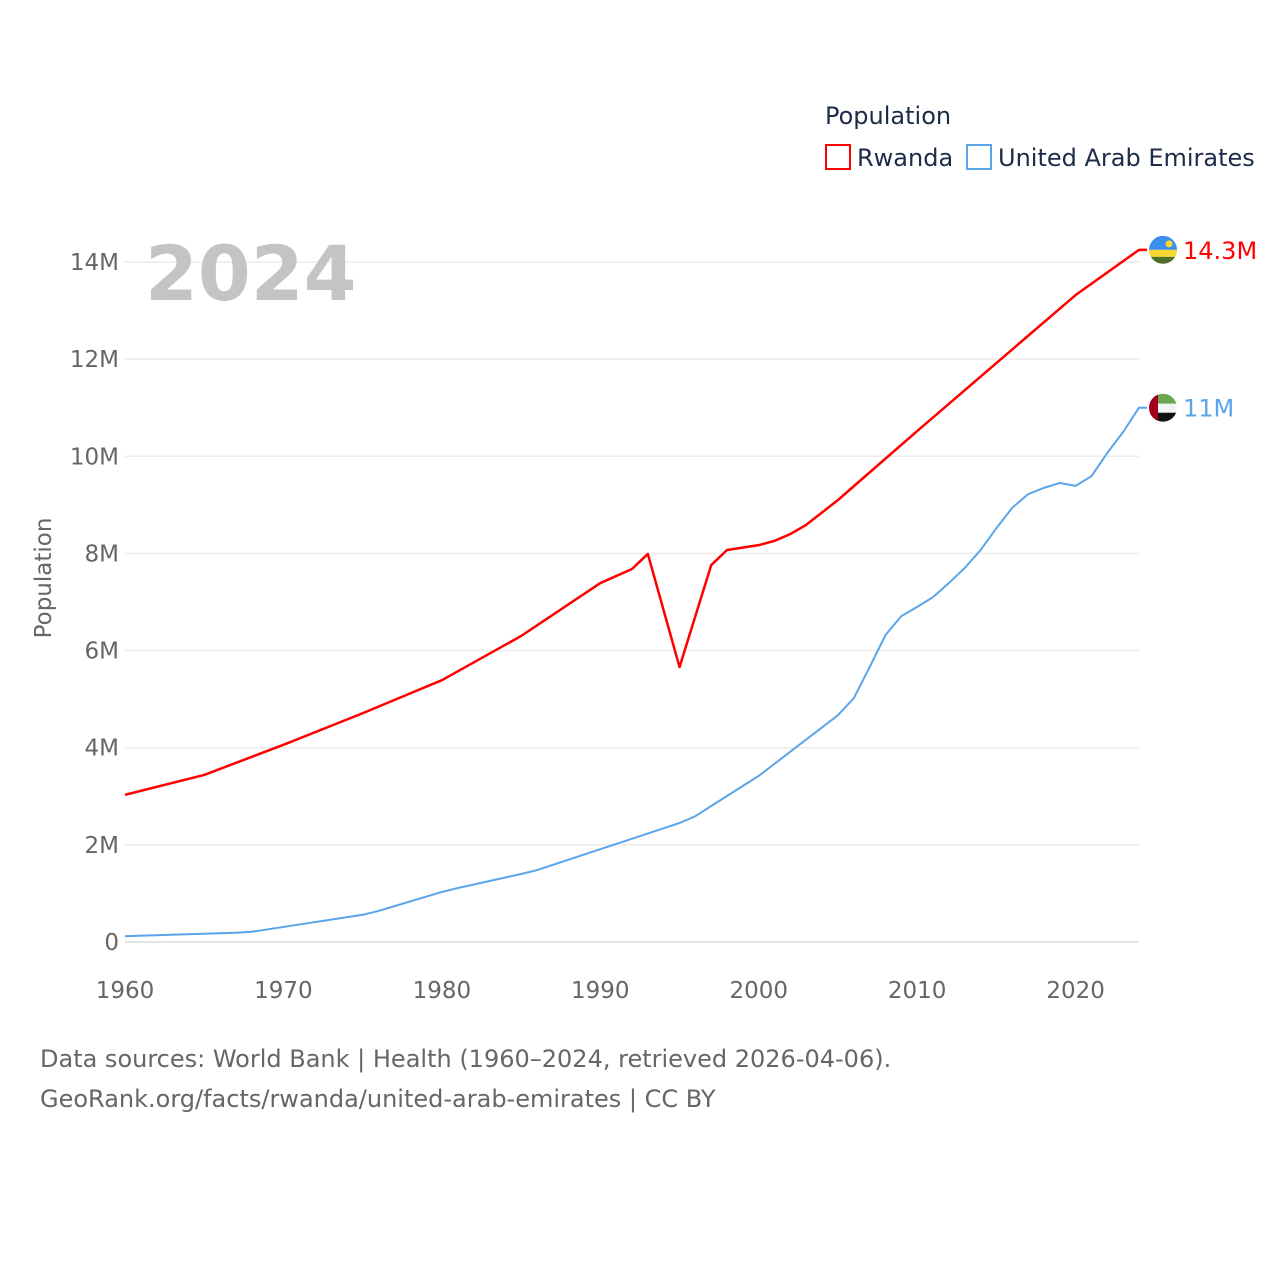 The width and height of the screenshot is (1280, 1280). I want to click on legend-label: Rwanda, so click(905, 158).